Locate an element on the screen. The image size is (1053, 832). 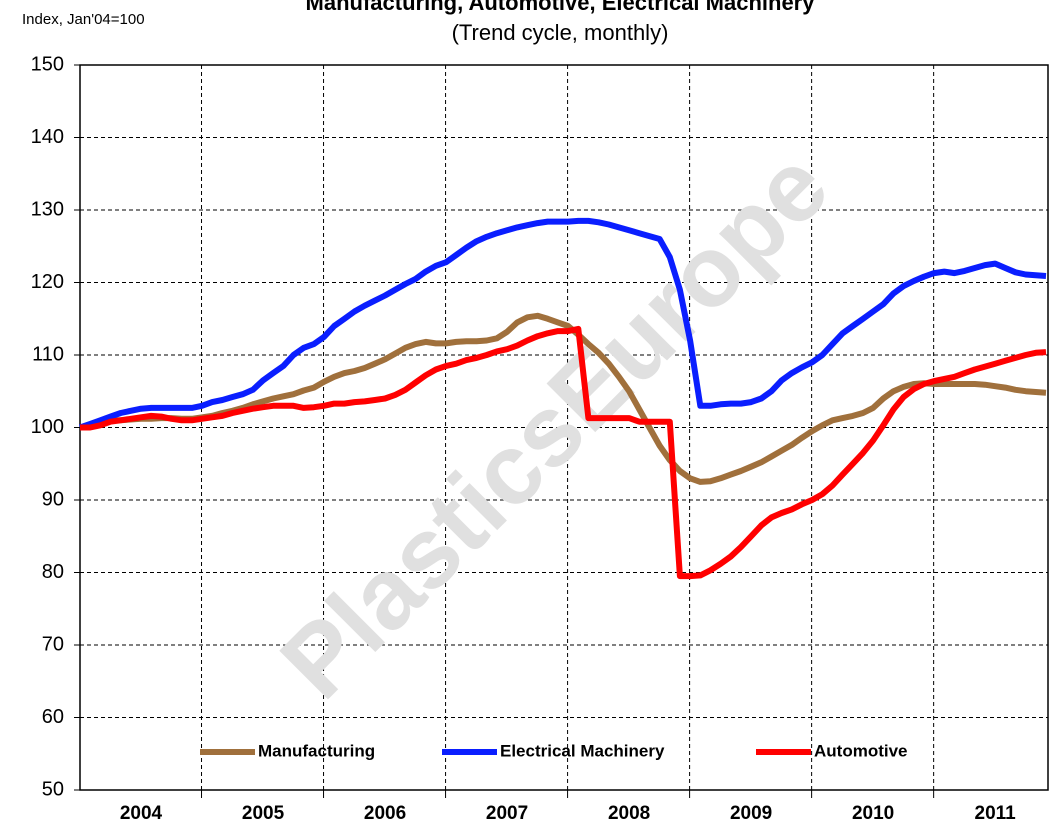
y-tick-label: 150 is located at coordinates (47, 64).